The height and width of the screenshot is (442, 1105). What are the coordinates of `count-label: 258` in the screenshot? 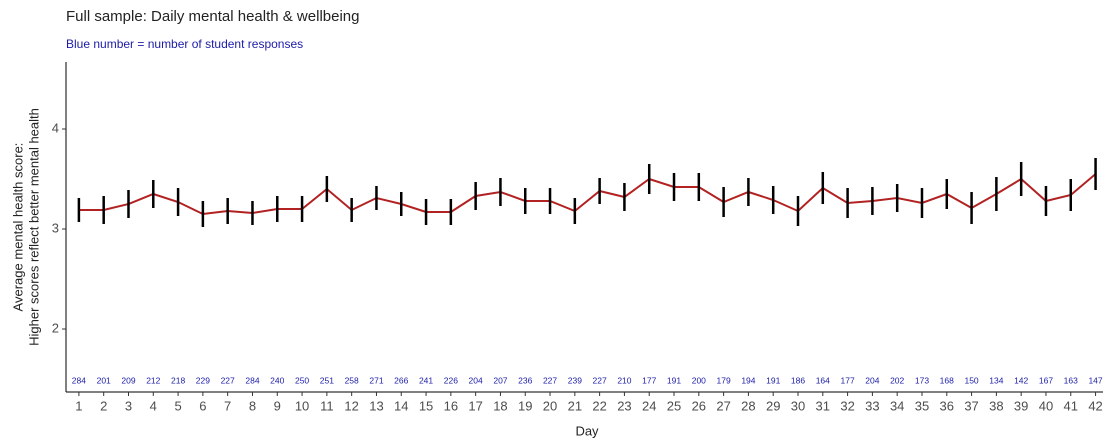 It's located at (352, 380).